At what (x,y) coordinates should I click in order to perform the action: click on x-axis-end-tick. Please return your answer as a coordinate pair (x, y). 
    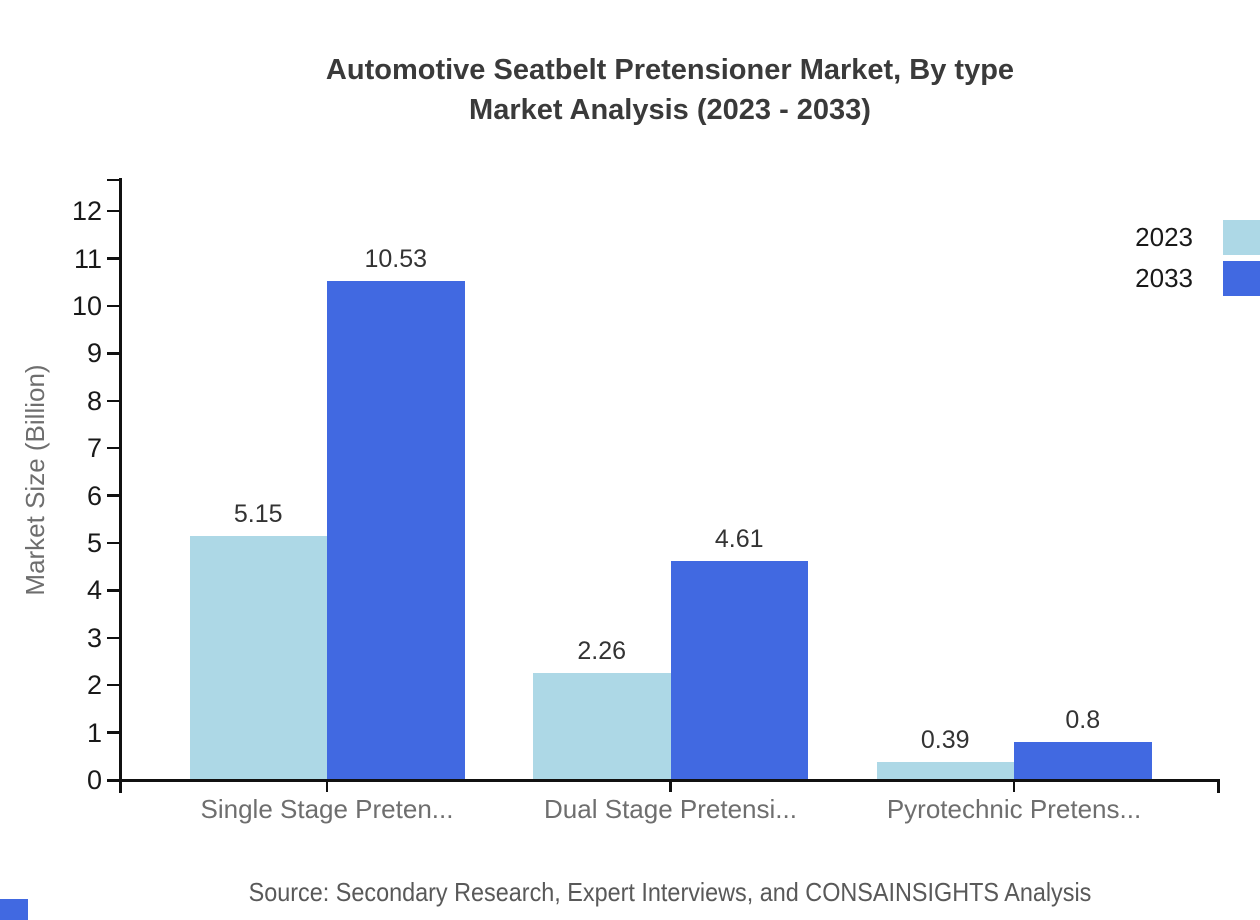
    Looking at the image, I should click on (1218, 785).